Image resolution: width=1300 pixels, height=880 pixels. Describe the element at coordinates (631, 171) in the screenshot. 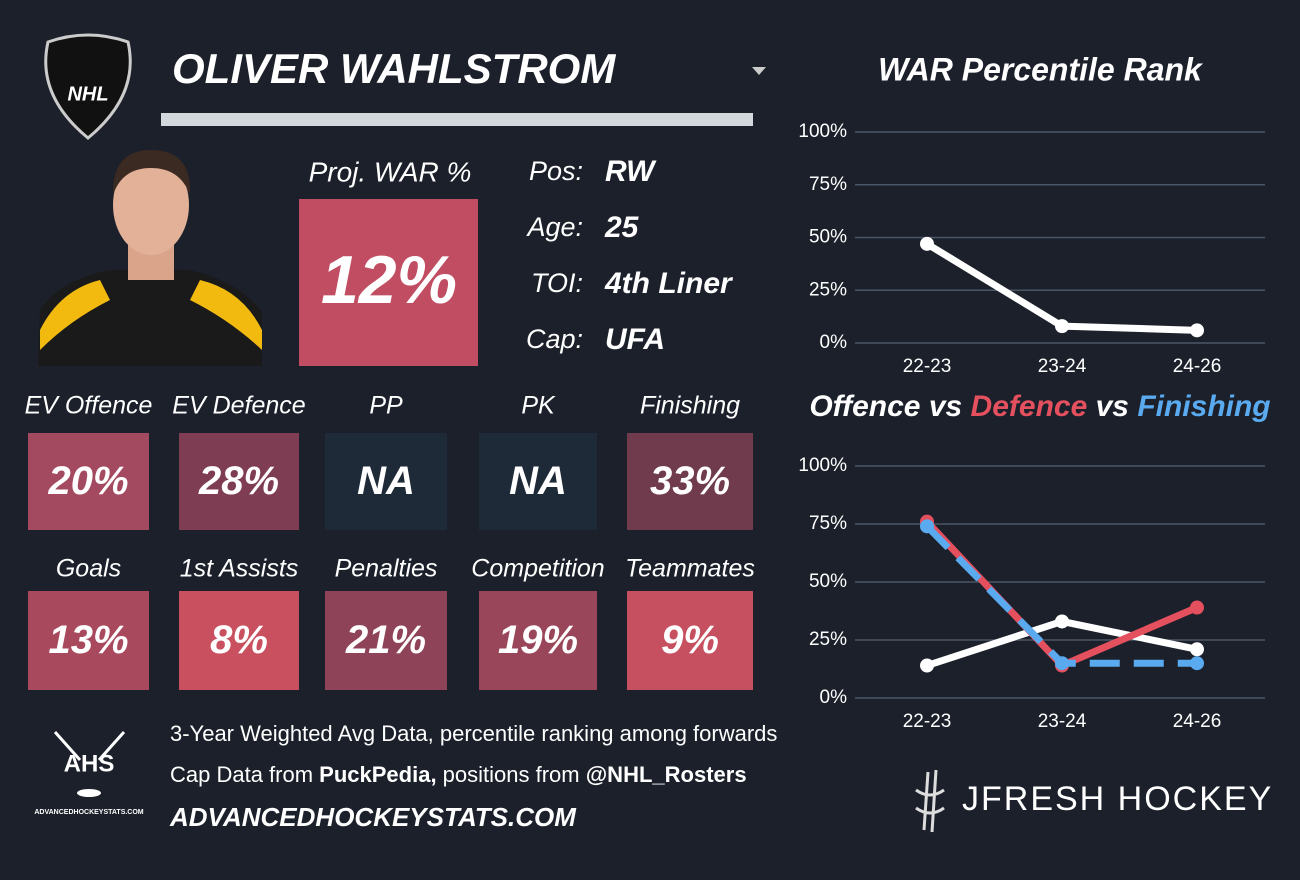

I see `info-value: RW` at that location.